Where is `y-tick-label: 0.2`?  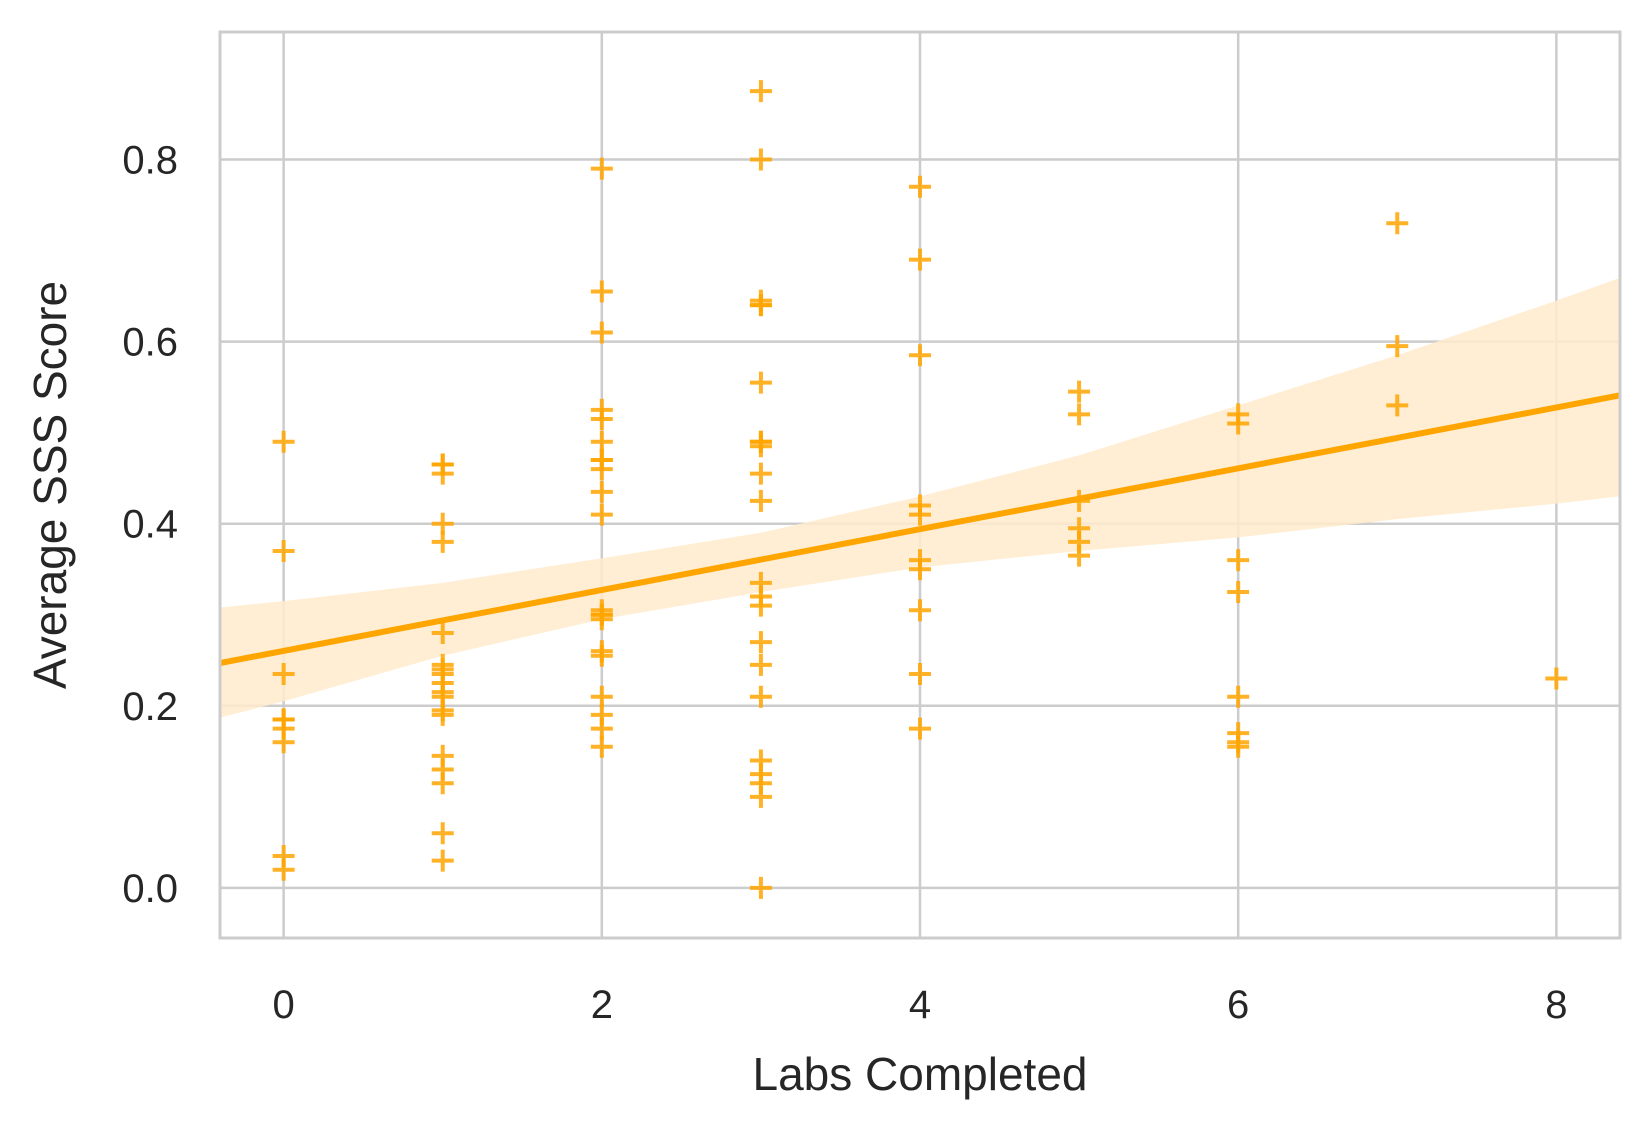
y-tick-label: 0.2 is located at coordinates (150, 707).